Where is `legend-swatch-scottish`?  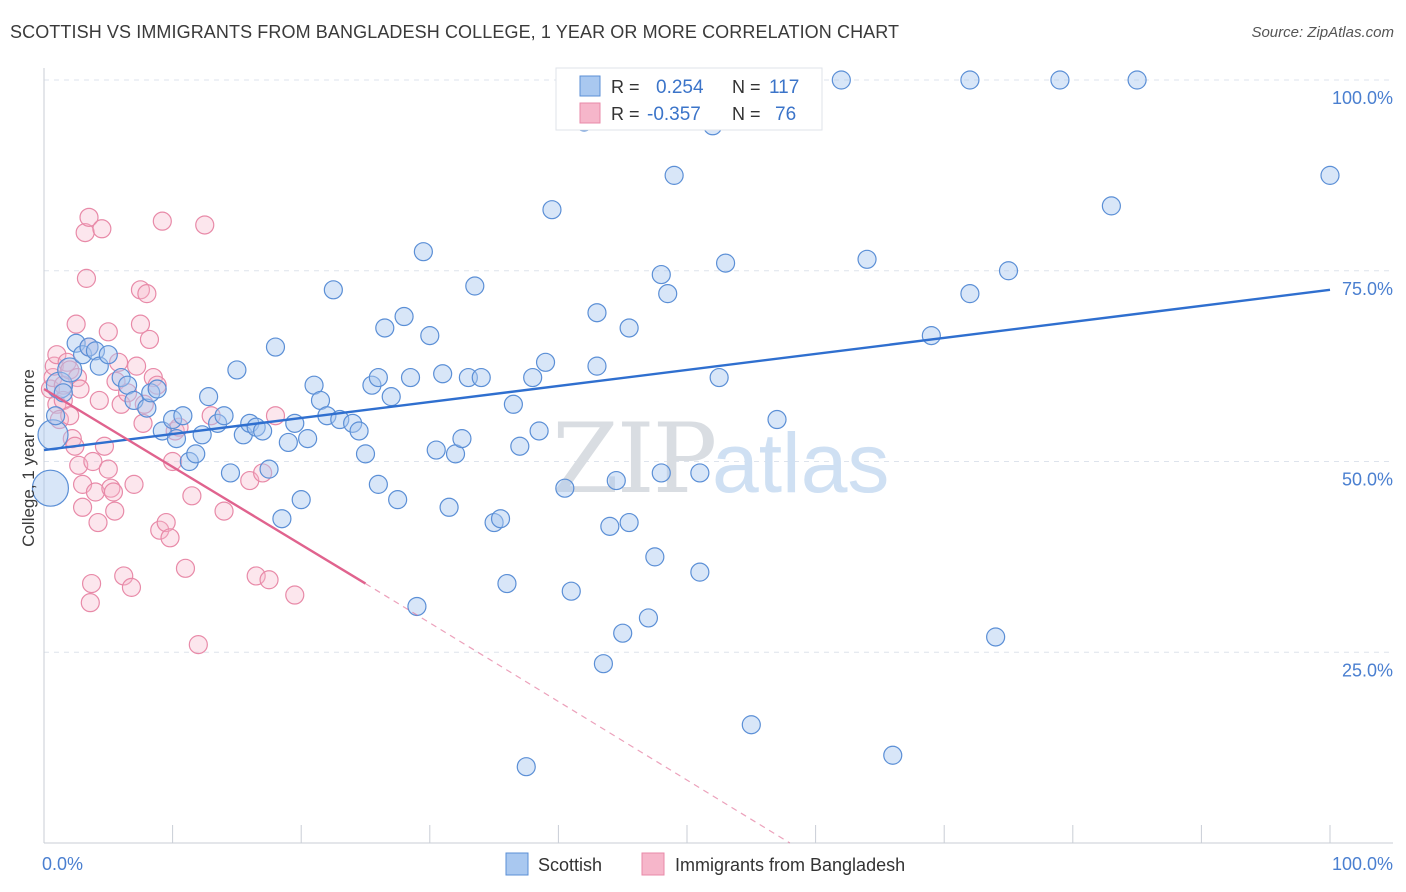 legend-swatch-scottish is located at coordinates (590, 86).